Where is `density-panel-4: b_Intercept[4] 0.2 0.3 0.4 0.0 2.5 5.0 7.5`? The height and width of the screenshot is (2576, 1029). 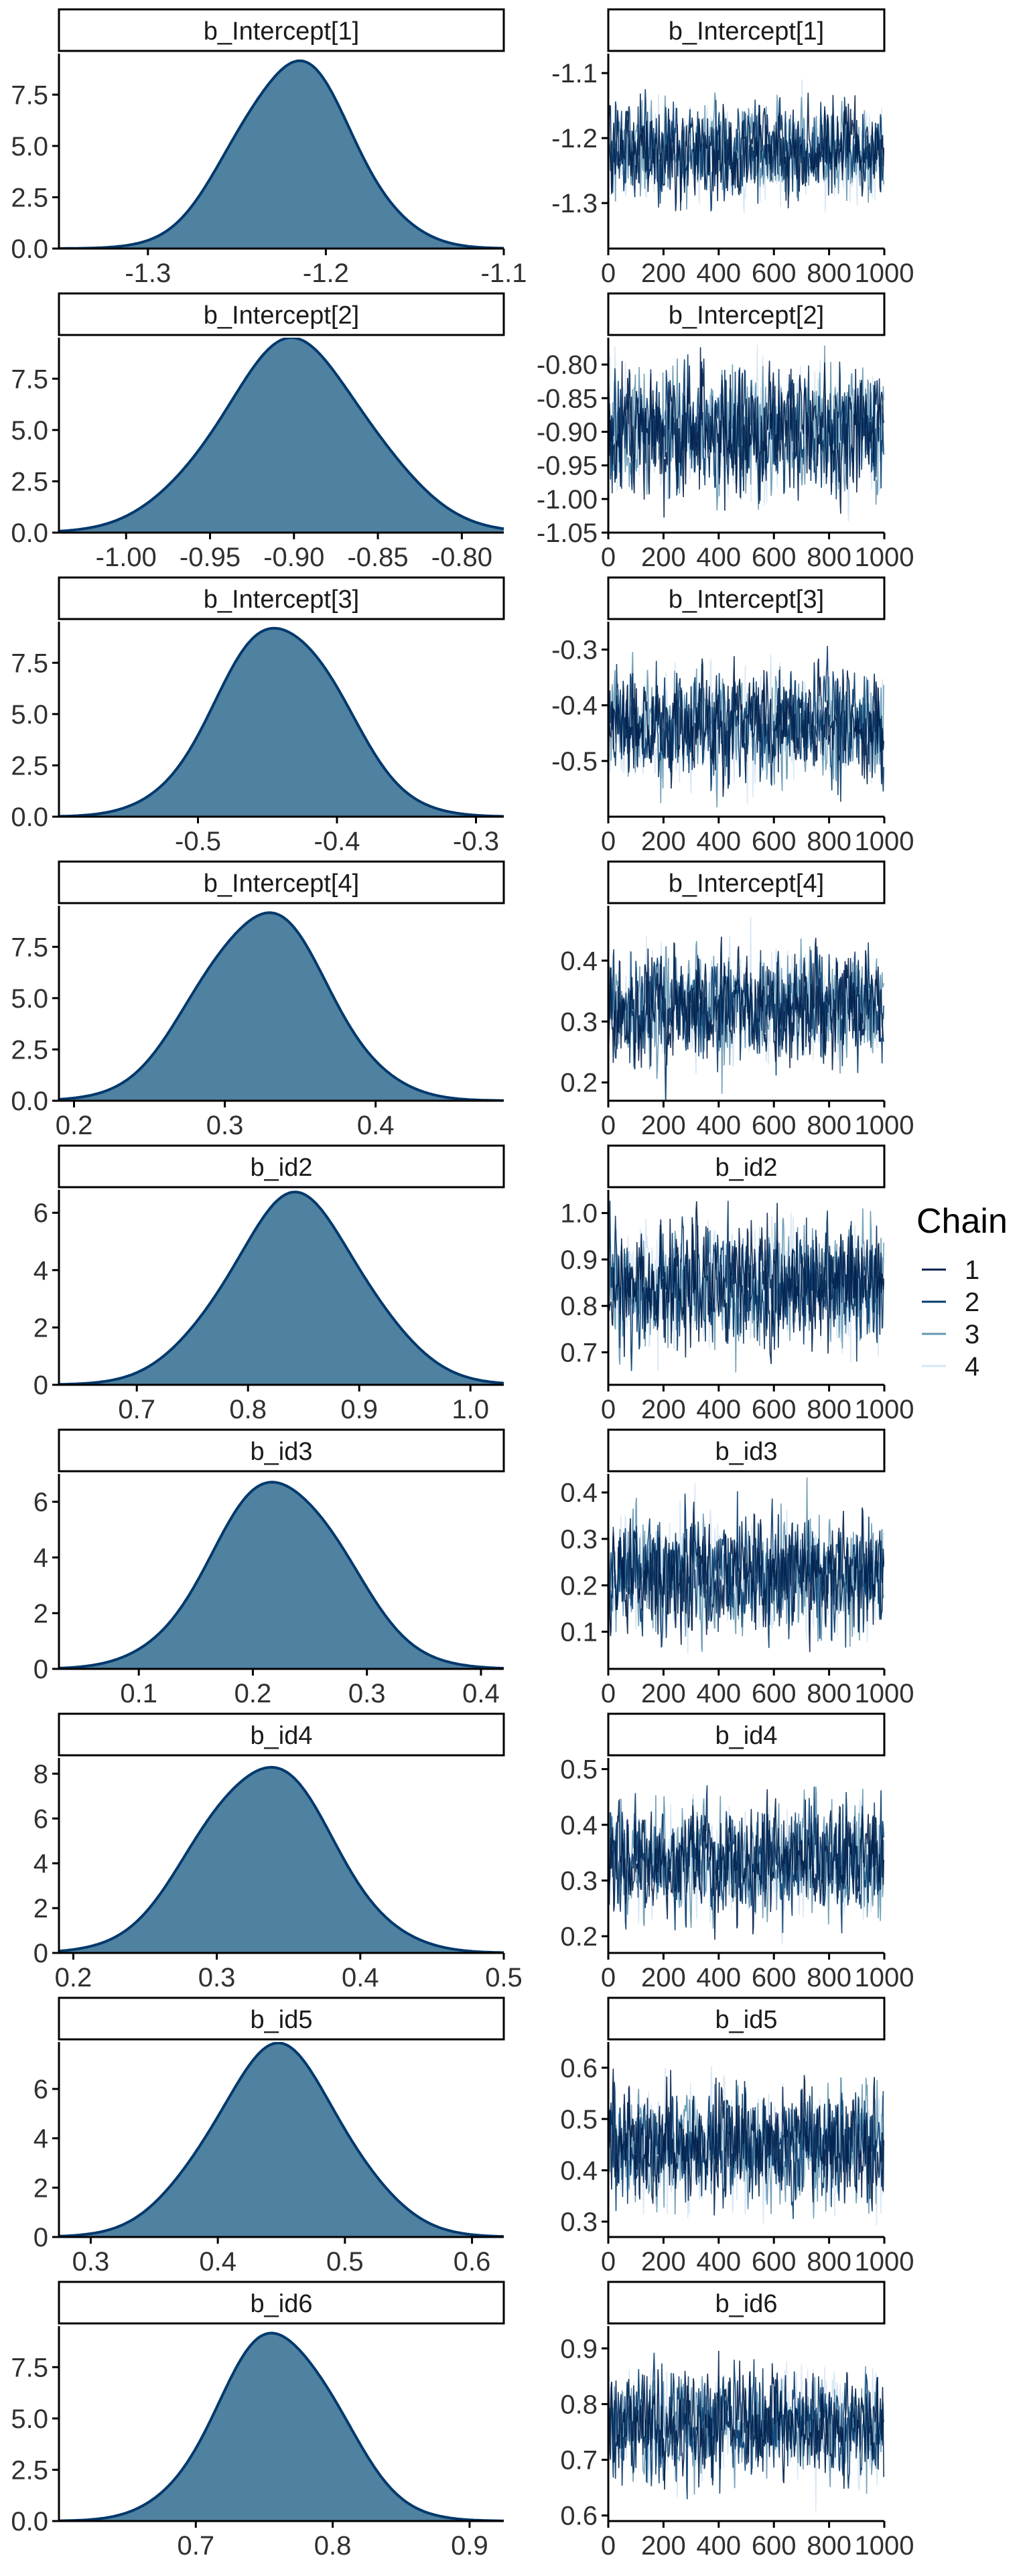
density-panel-4: b_Intercept[4] 0.2 0.3 0.4 0.0 2.5 5.0 7.5 is located at coordinates (258, 1000).